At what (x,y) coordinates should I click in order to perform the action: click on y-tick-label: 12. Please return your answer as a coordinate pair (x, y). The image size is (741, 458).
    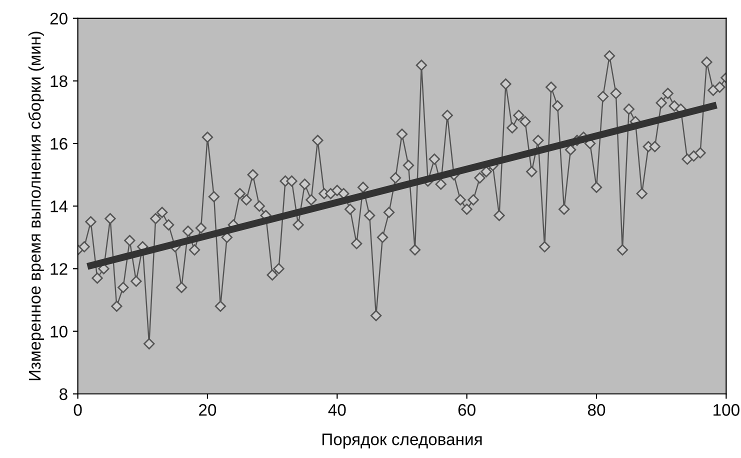
    Looking at the image, I should click on (59, 269).